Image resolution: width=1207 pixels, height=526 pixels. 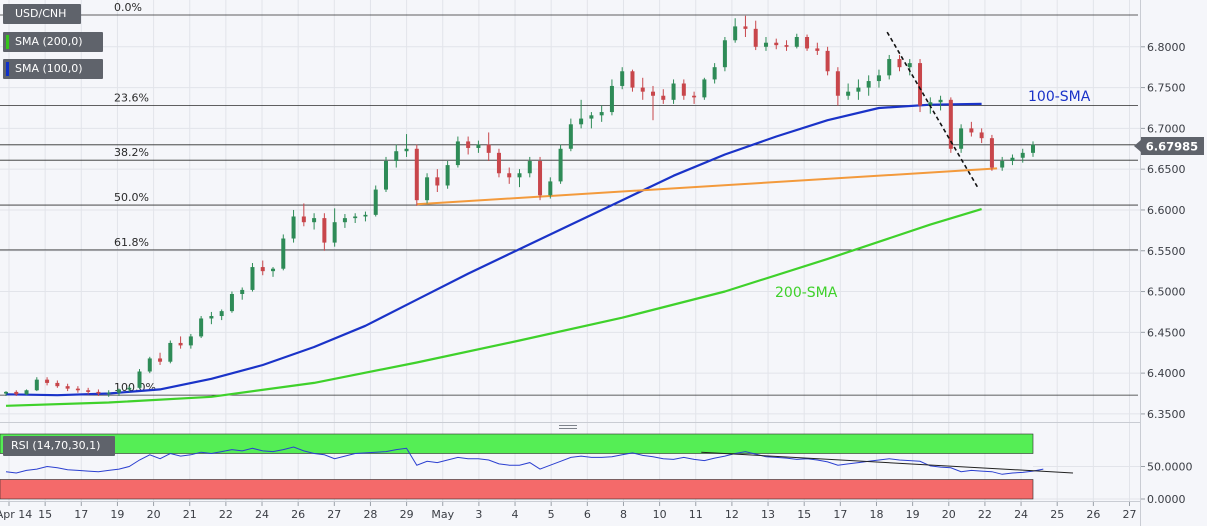 What do you see at coordinates (53, 69) in the screenshot?
I see `legend-sma100: SMA (100,0)` at bounding box center [53, 69].